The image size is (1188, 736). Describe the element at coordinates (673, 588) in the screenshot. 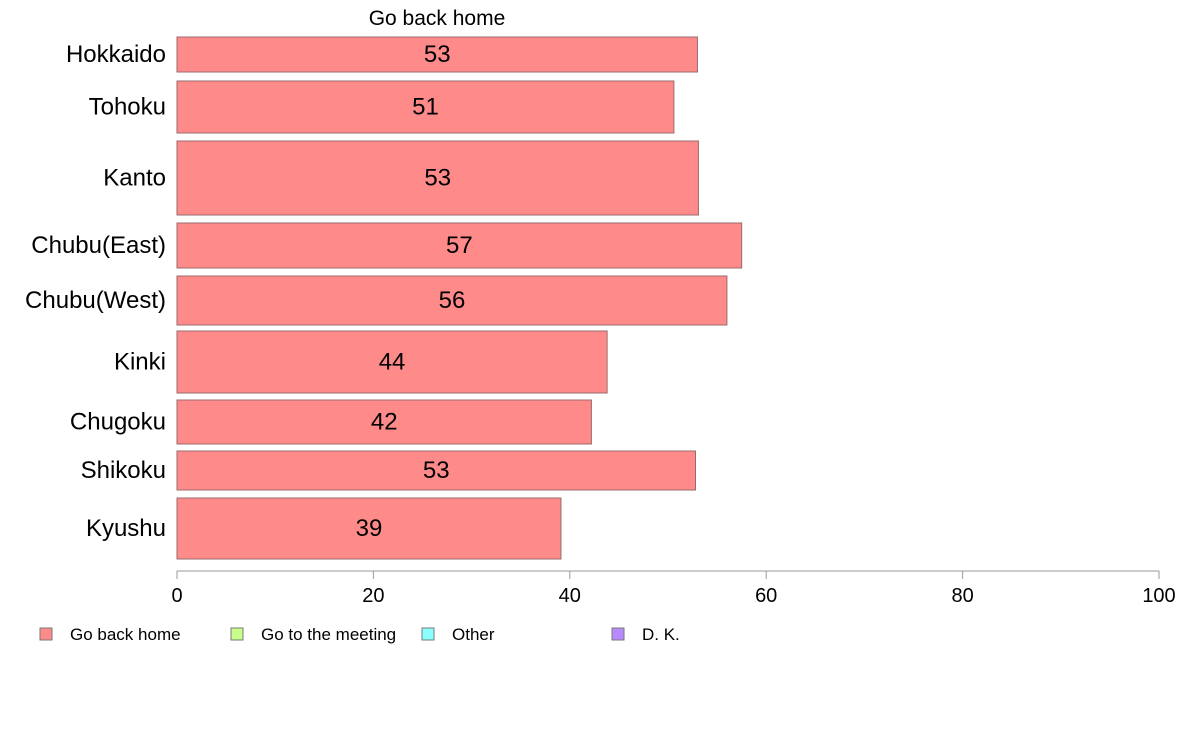

I see `x-axis: 0 20 40 60 80 100` at that location.